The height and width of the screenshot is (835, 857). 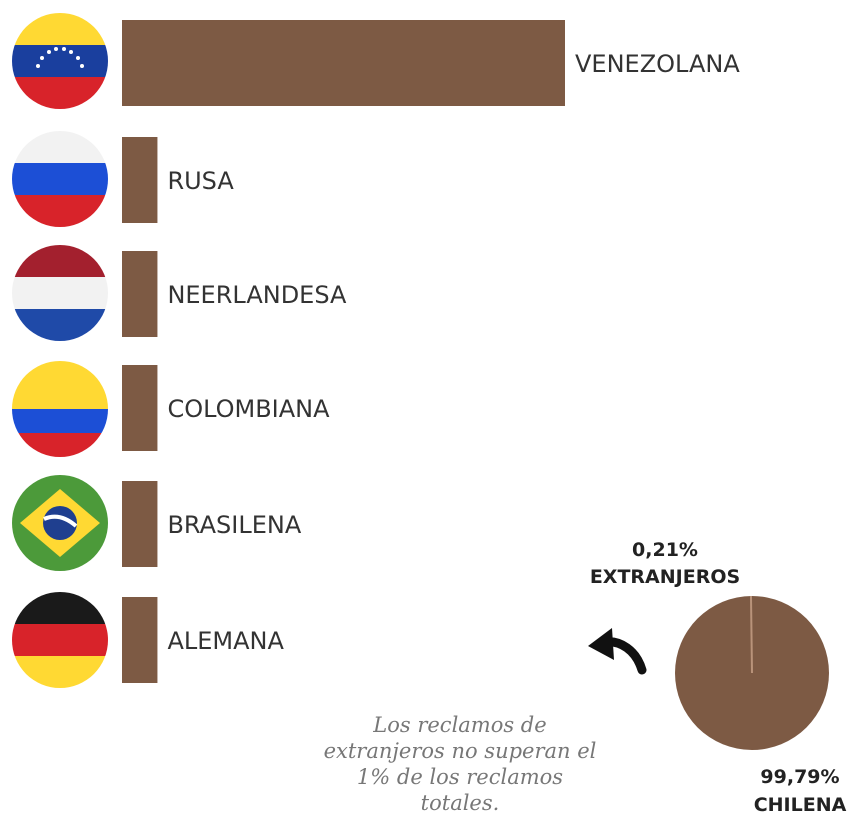 I want to click on brazil-flag-icon, so click(x=60, y=523).